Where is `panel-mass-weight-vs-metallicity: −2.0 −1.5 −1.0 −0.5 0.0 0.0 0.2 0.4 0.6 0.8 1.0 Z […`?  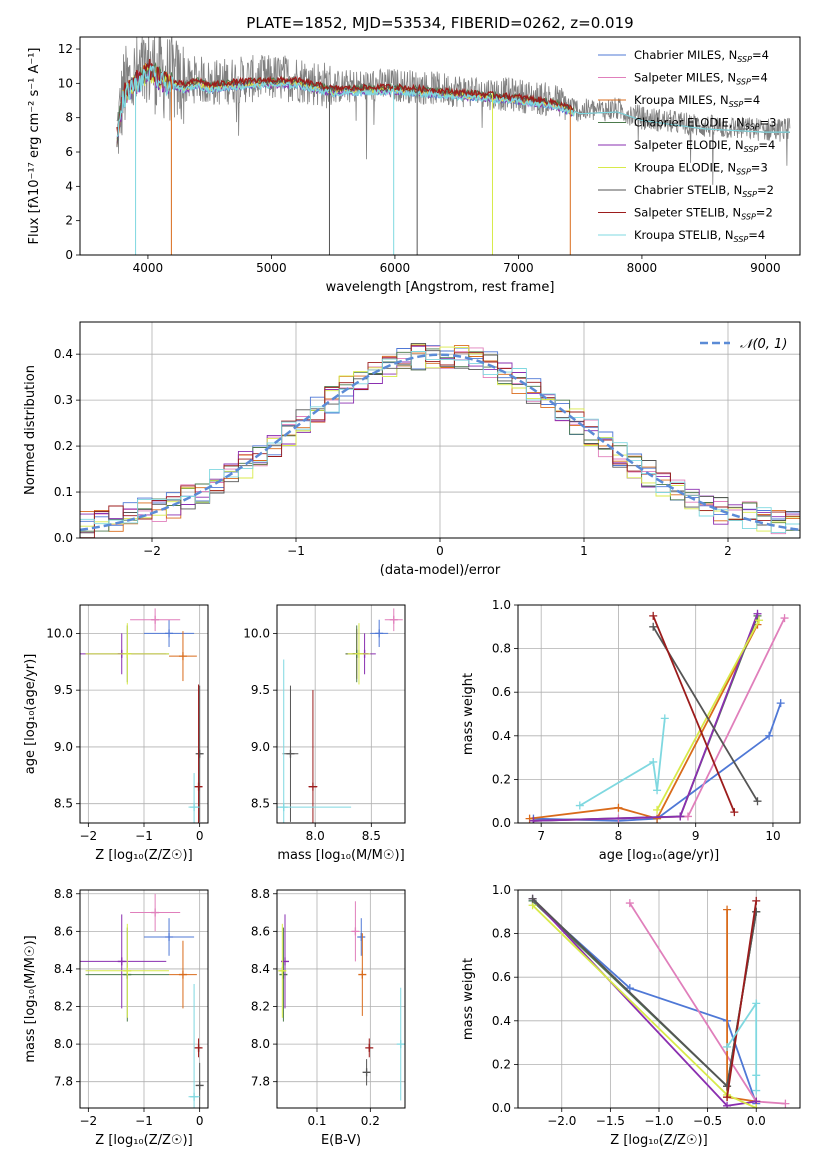
panel-mass-weight-vs-metallicity: −2.0 −1.5 −1.0 −0.5 0.0 0.0 0.2 0.4 0.6 0.8 1.0 Z [… is located at coordinates (631, 1015).